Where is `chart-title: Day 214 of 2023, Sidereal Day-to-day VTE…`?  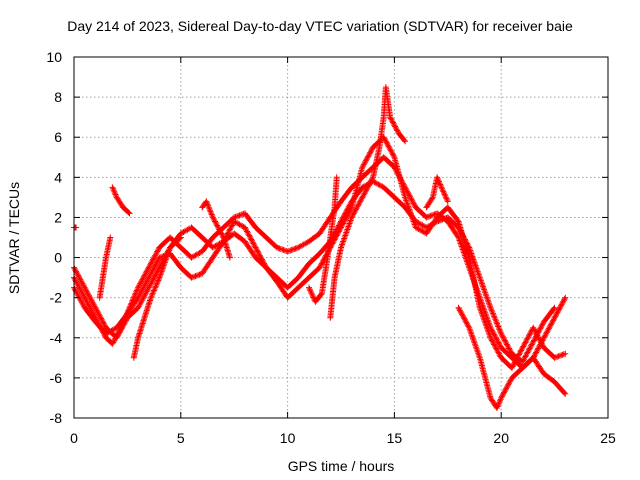 chart-title: Day 214 of 2023, Sidereal Day-to-day VTE… is located at coordinates (320, 26).